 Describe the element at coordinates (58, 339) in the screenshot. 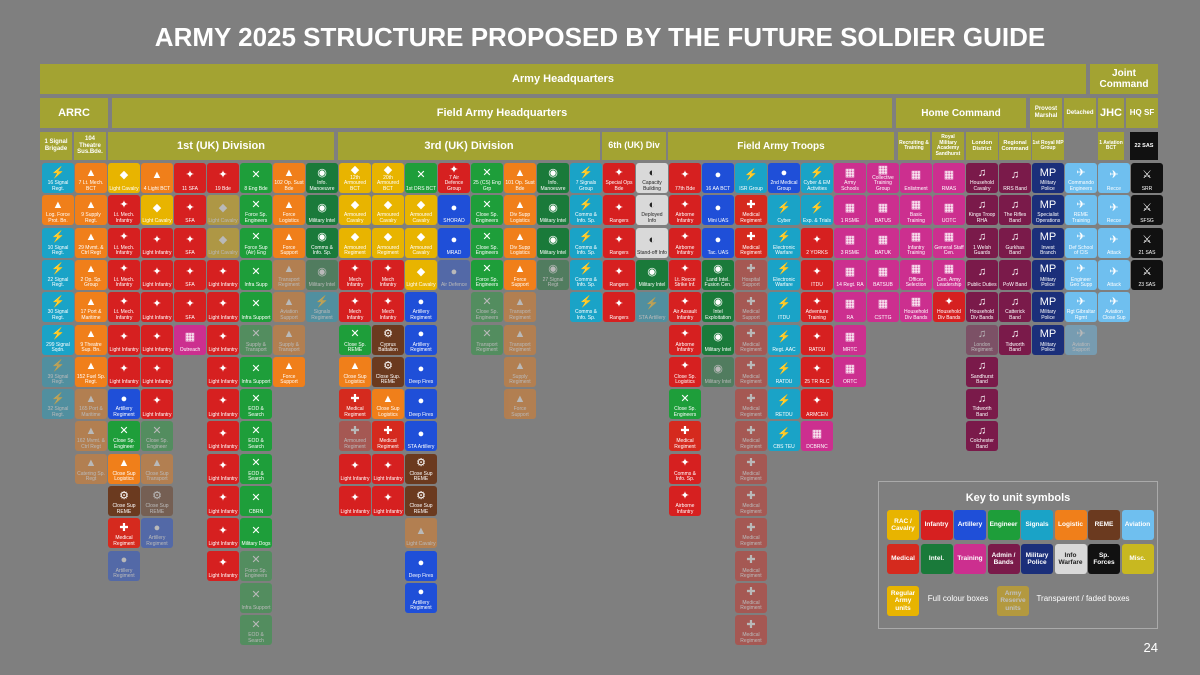

I see `unit-tile: ⚡ 299 Signal Sqdn.` at that location.